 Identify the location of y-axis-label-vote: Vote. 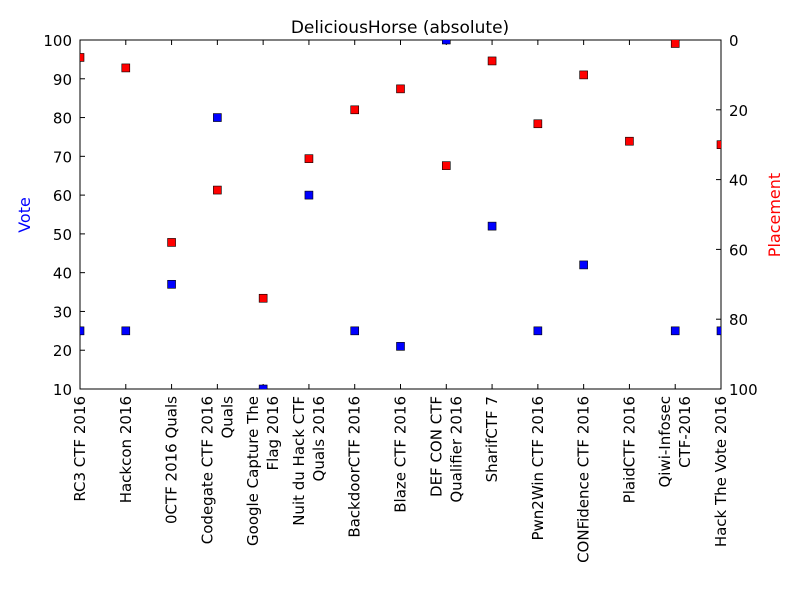
(24, 215).